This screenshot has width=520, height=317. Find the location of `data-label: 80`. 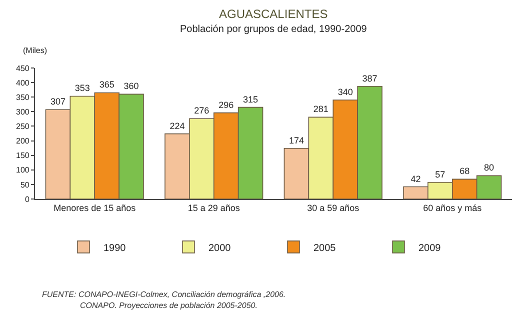

data-label: 80 is located at coordinates (489, 167).